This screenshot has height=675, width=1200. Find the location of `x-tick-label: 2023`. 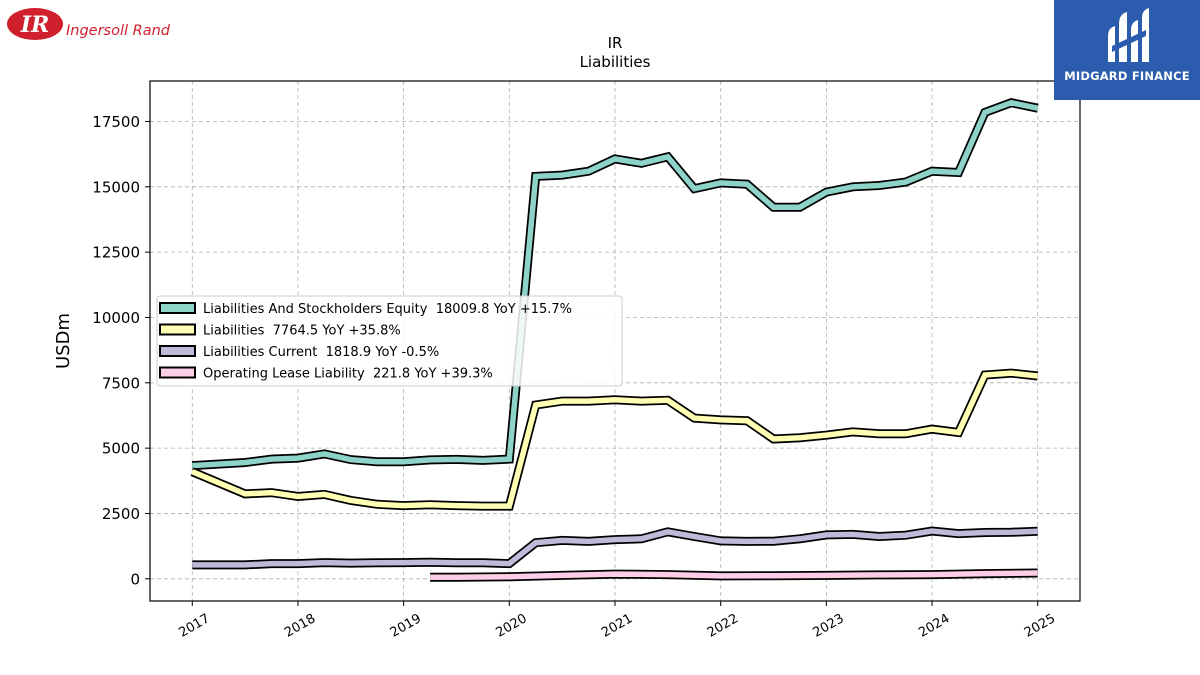

x-tick-label: 2023 is located at coordinates (829, 626).